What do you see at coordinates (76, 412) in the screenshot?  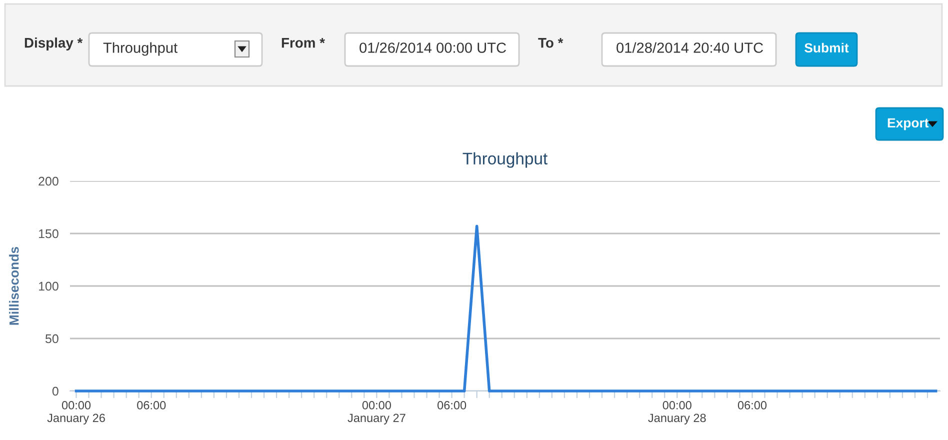 I see `x-tick-label: 00:00 January 26` at bounding box center [76, 412].